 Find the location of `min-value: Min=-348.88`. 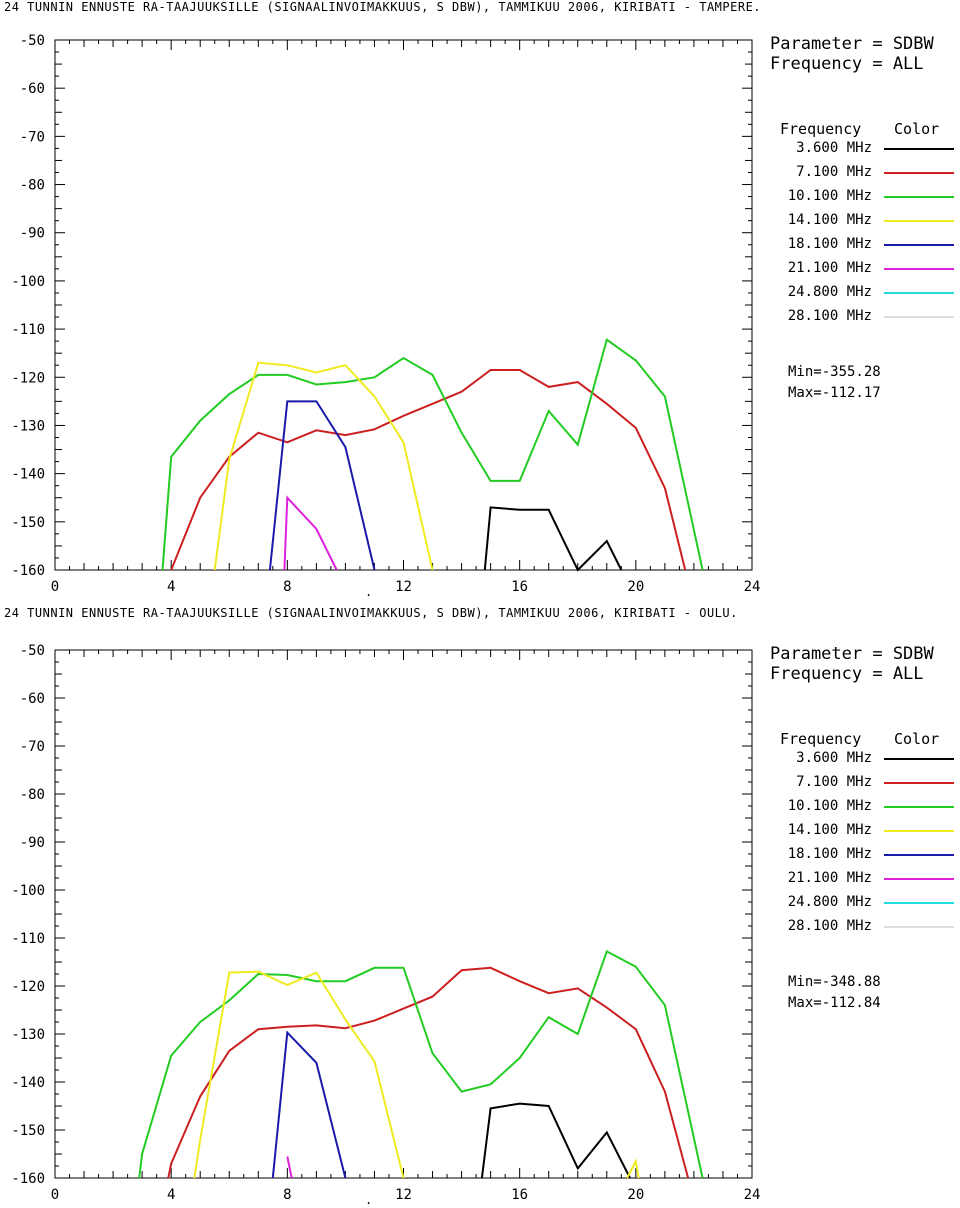

min-value: Min=-348.88 is located at coordinates (834, 982).